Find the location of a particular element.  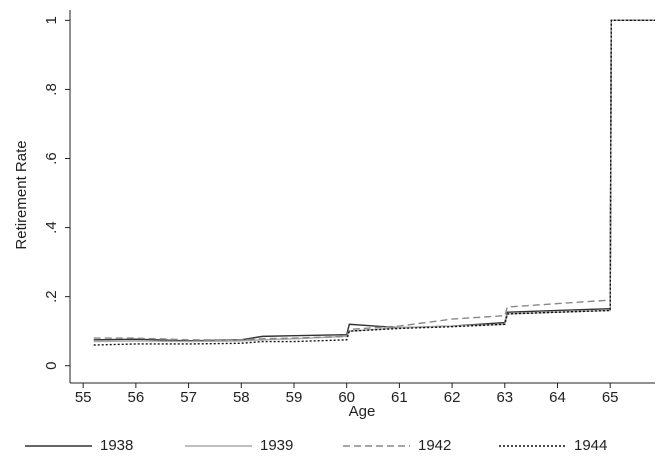

y-tick-label: 1 is located at coordinates (51, 20).